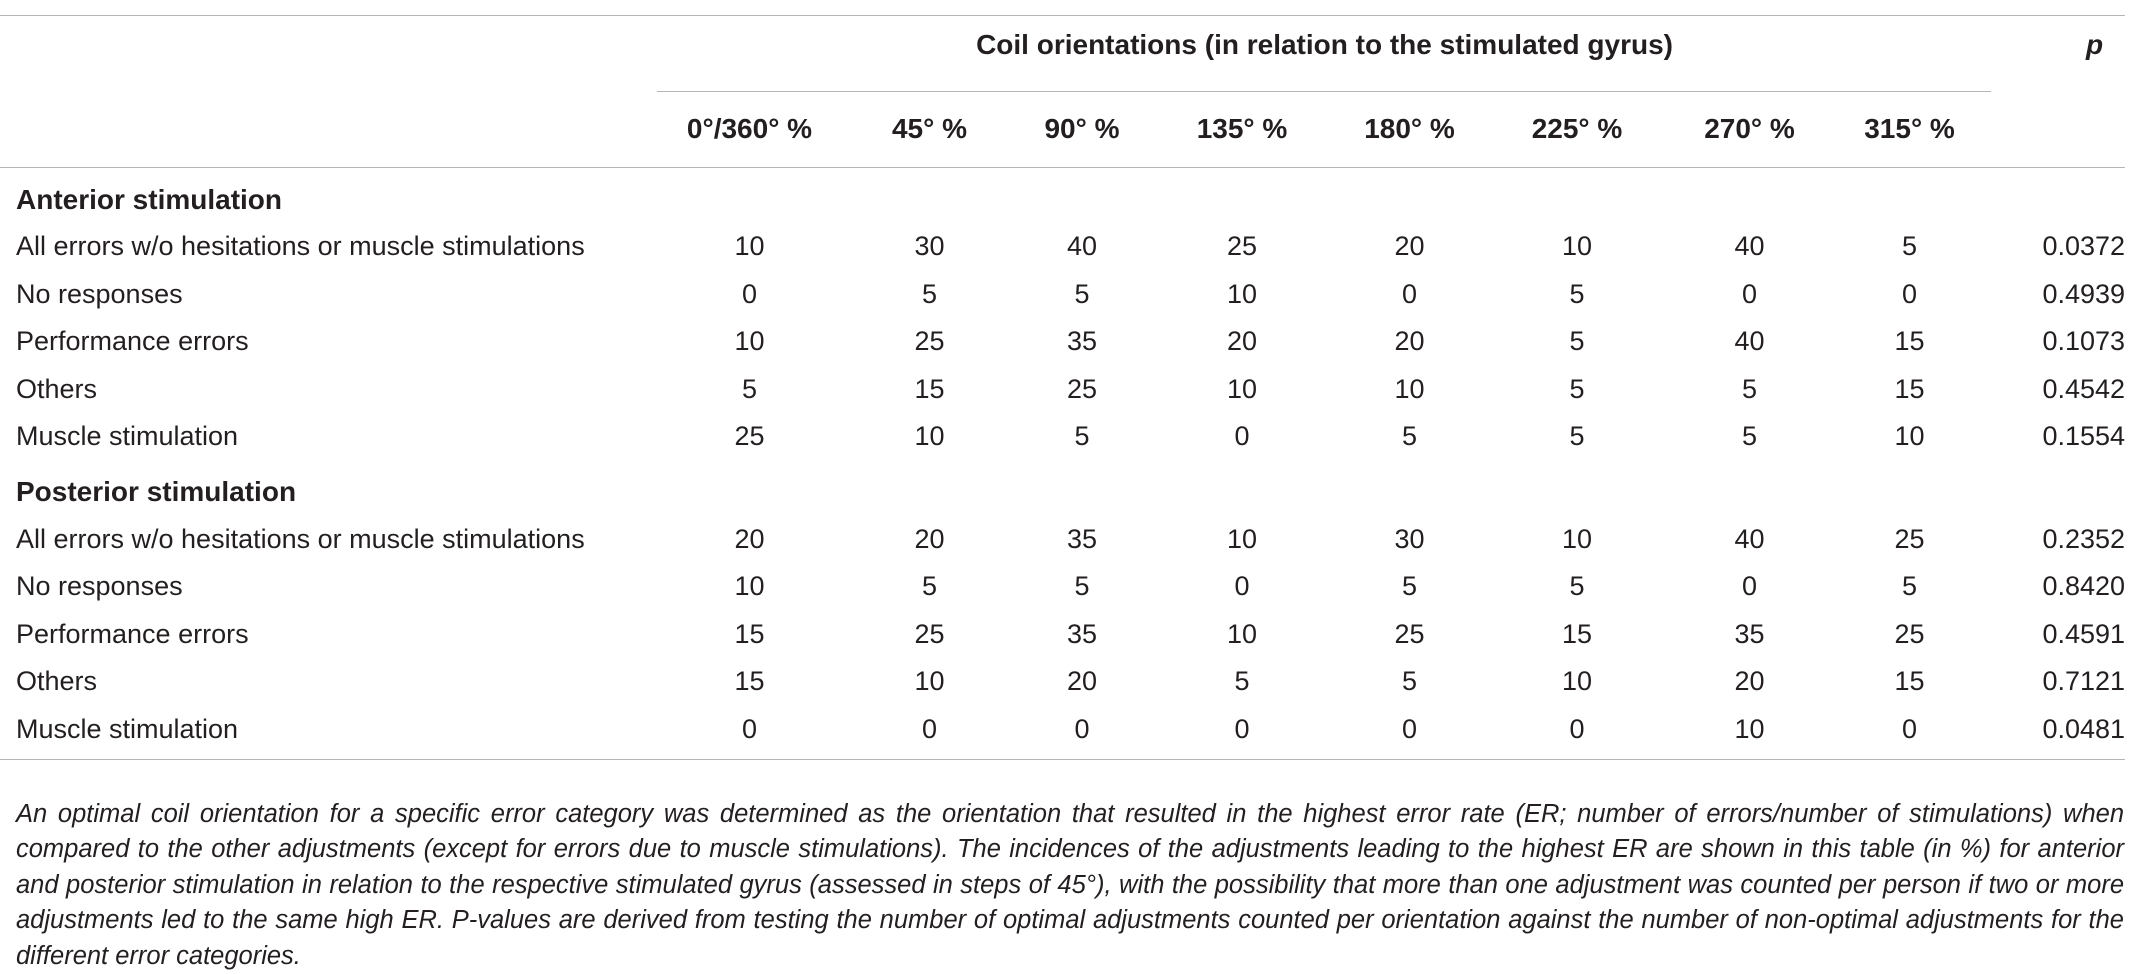 The image size is (2139, 974). I want to click on orientation-header: 270° %, so click(1749, 129).